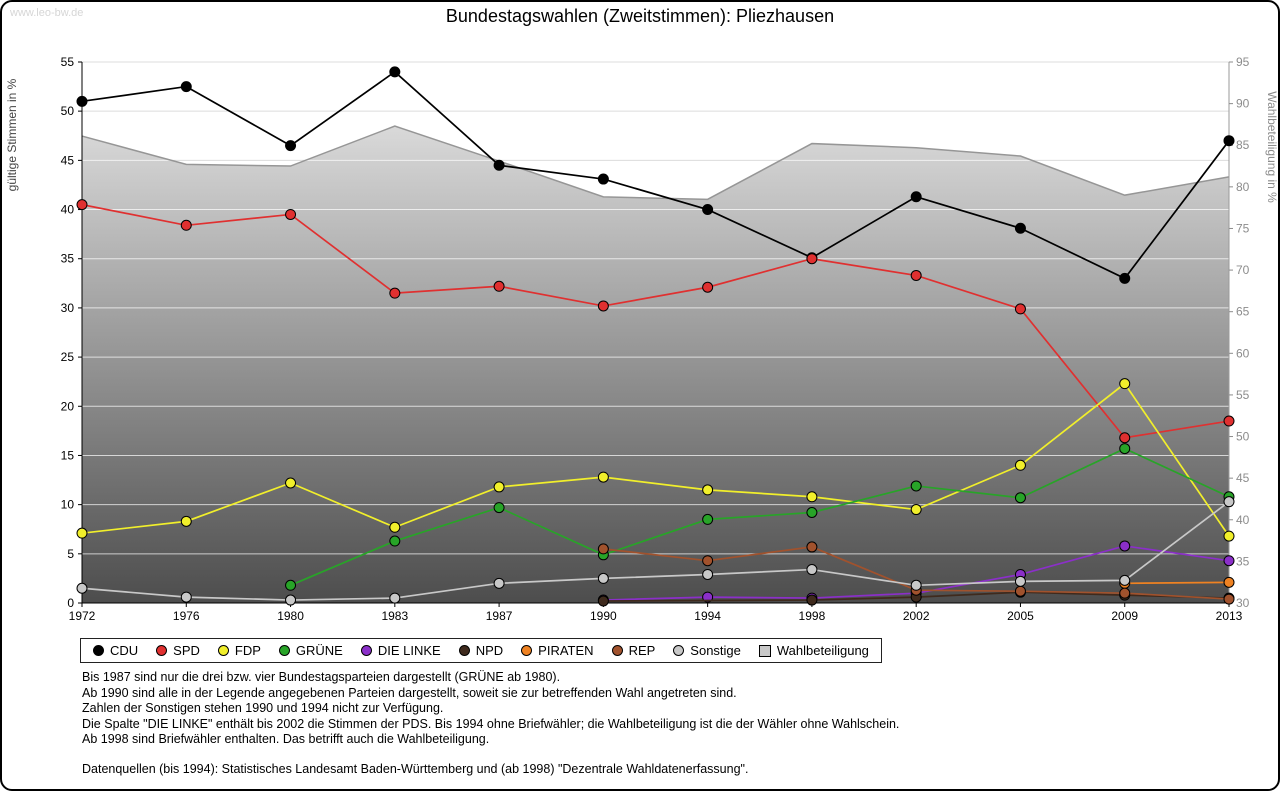 This screenshot has width=1280, height=791. What do you see at coordinates (1243, 145) in the screenshot?
I see `svg-text: 85` at bounding box center [1243, 145].